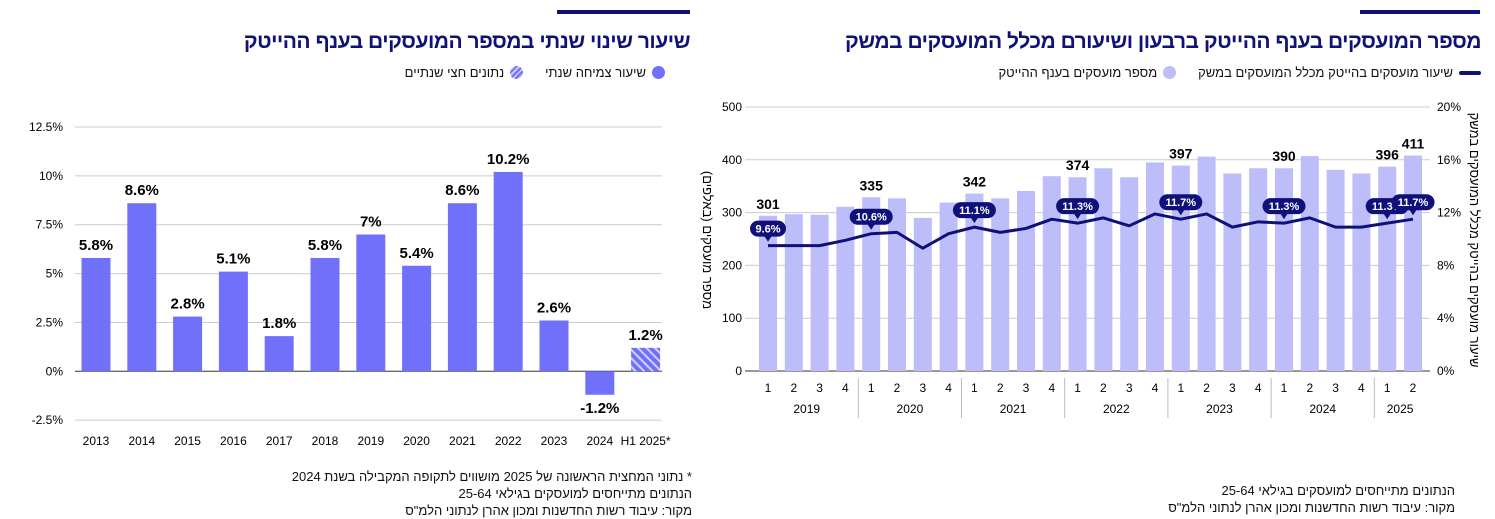  Describe the element at coordinates (732, 213) in the screenshot. I see `y-left-tick-label: 300` at that location.